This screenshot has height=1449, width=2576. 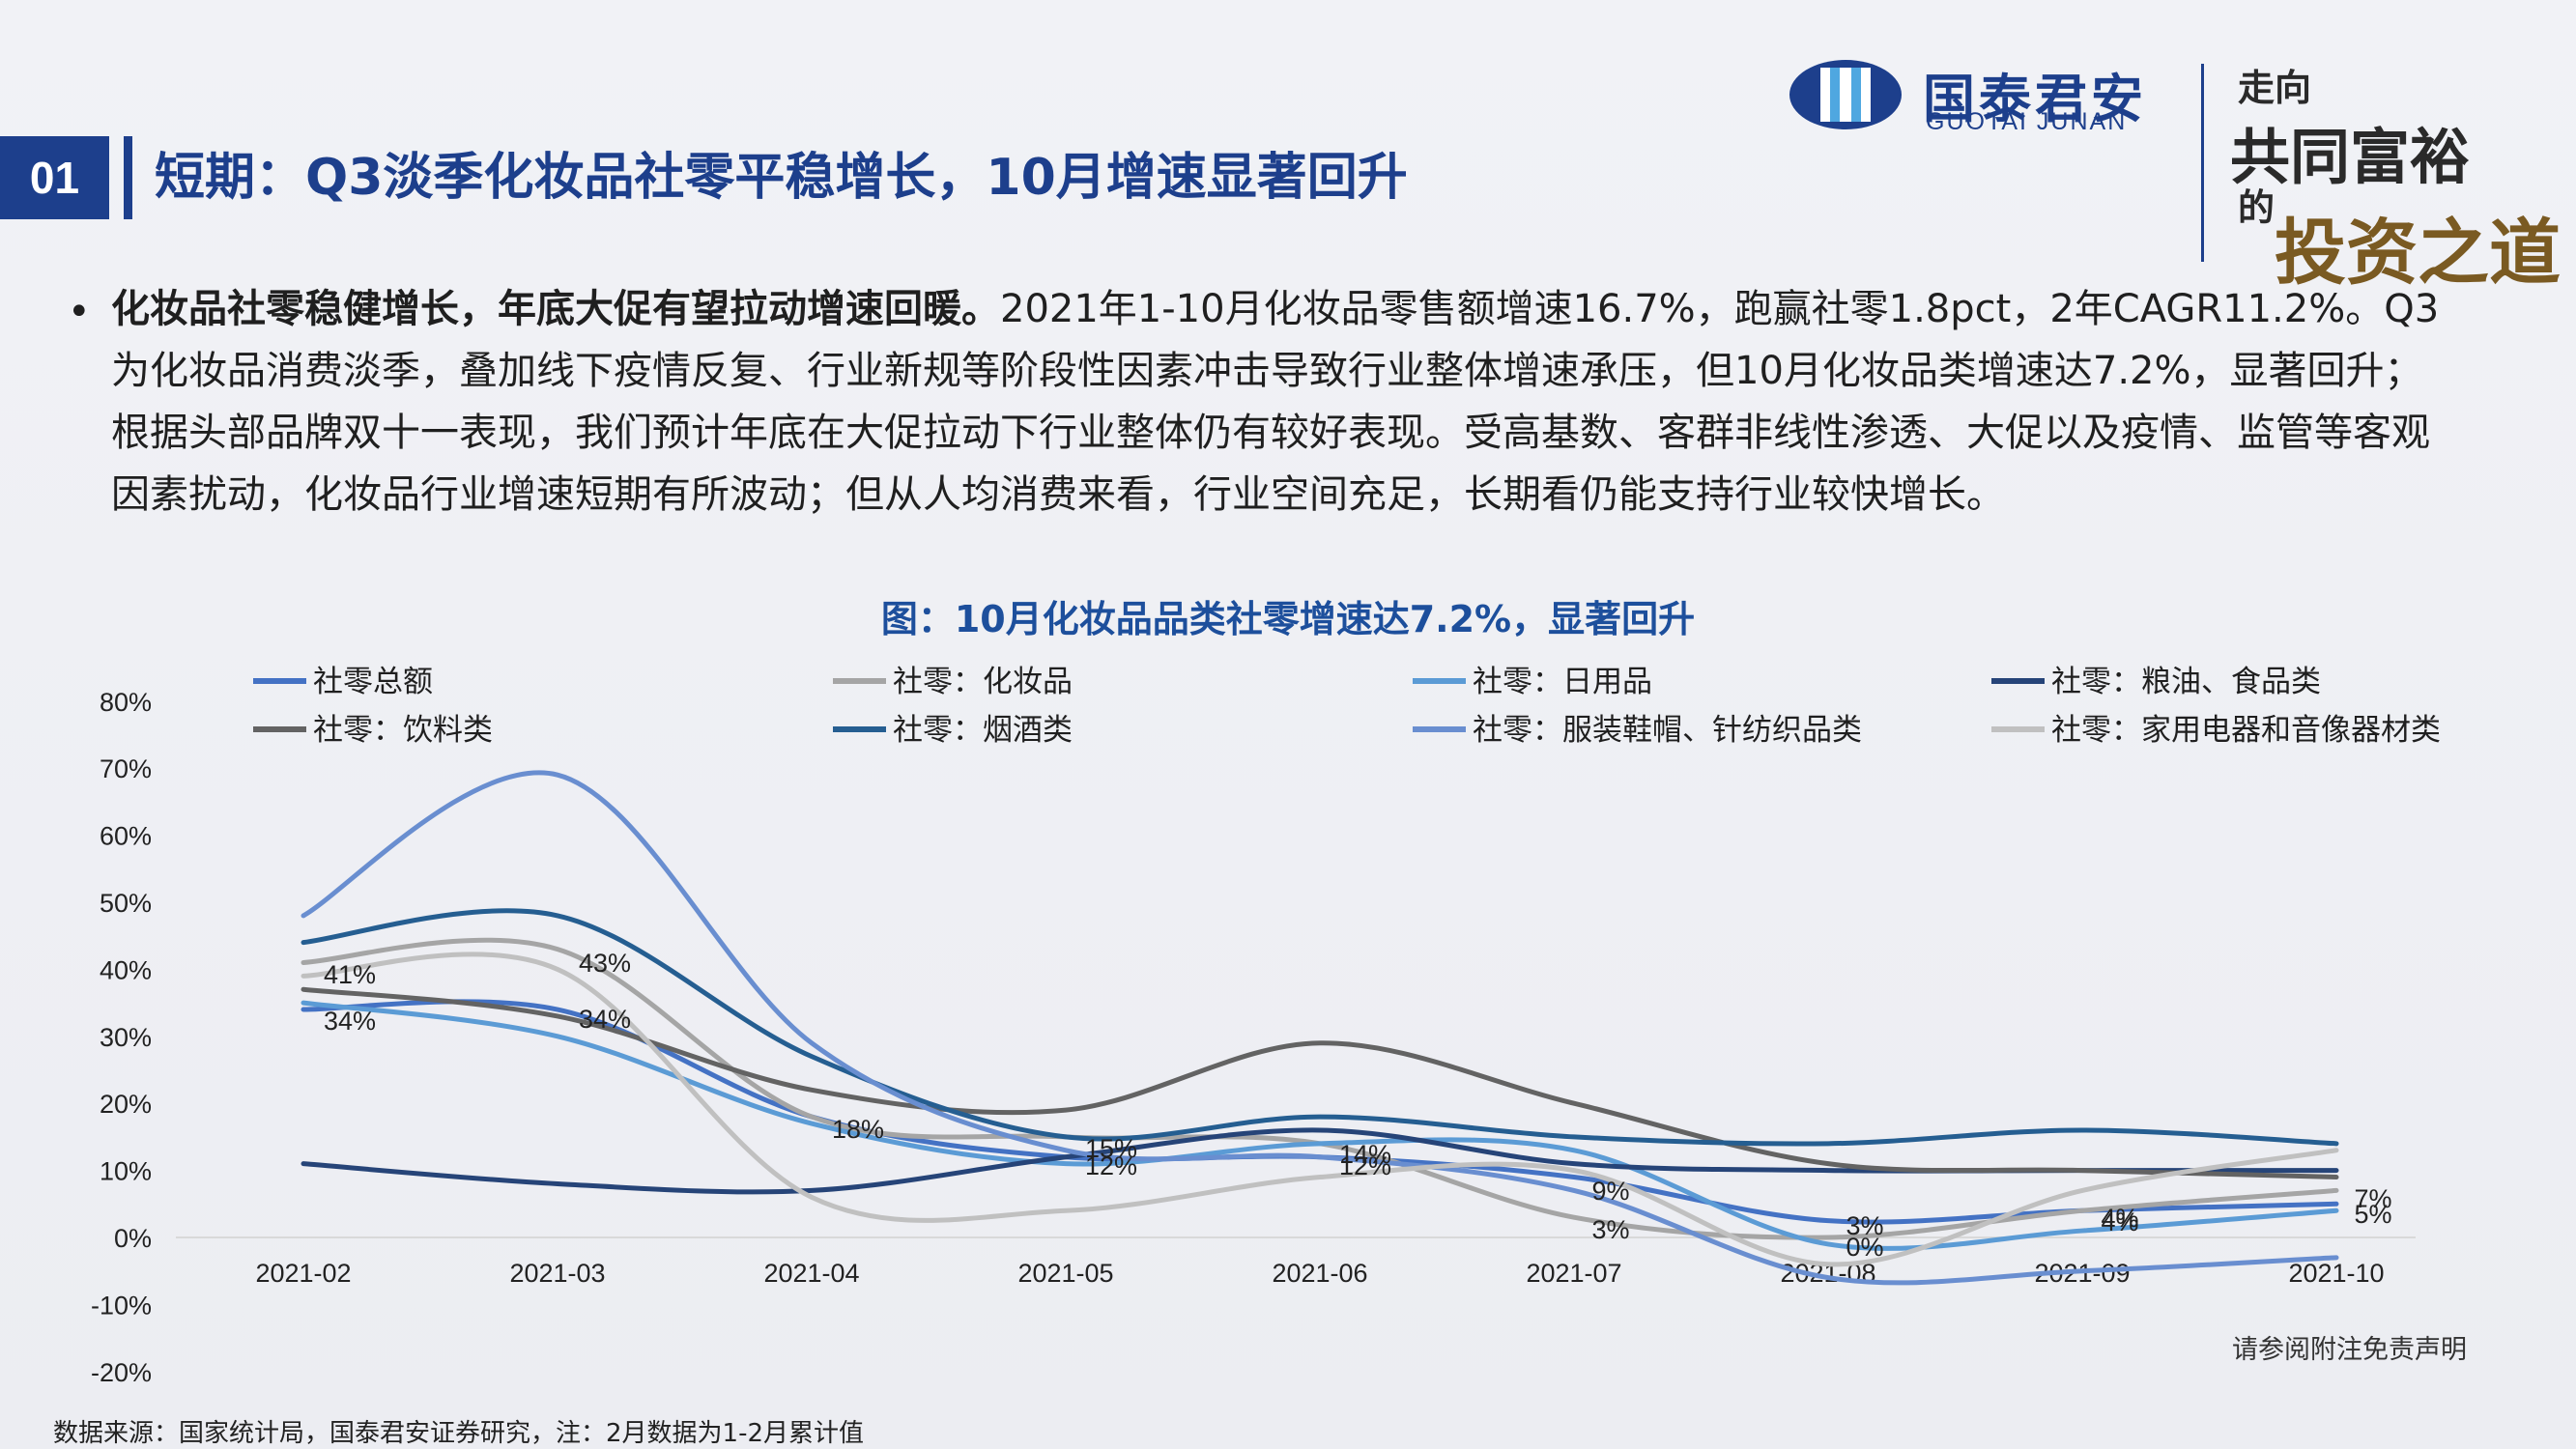 I want to click on y-tick-label: 10%, so click(x=126, y=1171).